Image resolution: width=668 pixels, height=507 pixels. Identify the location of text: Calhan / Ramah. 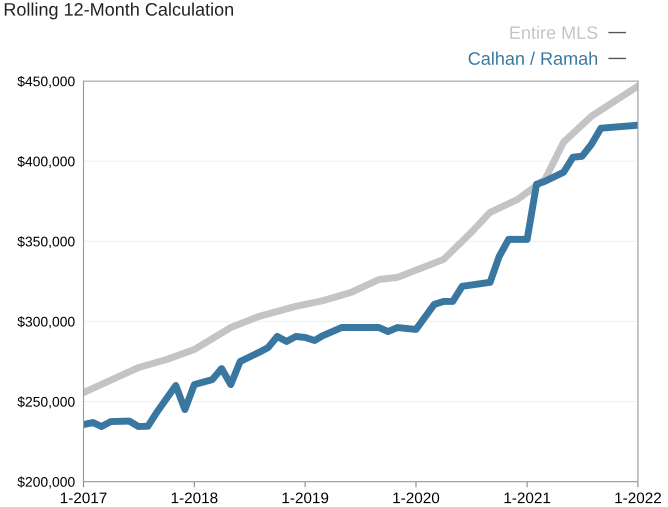
(533, 58).